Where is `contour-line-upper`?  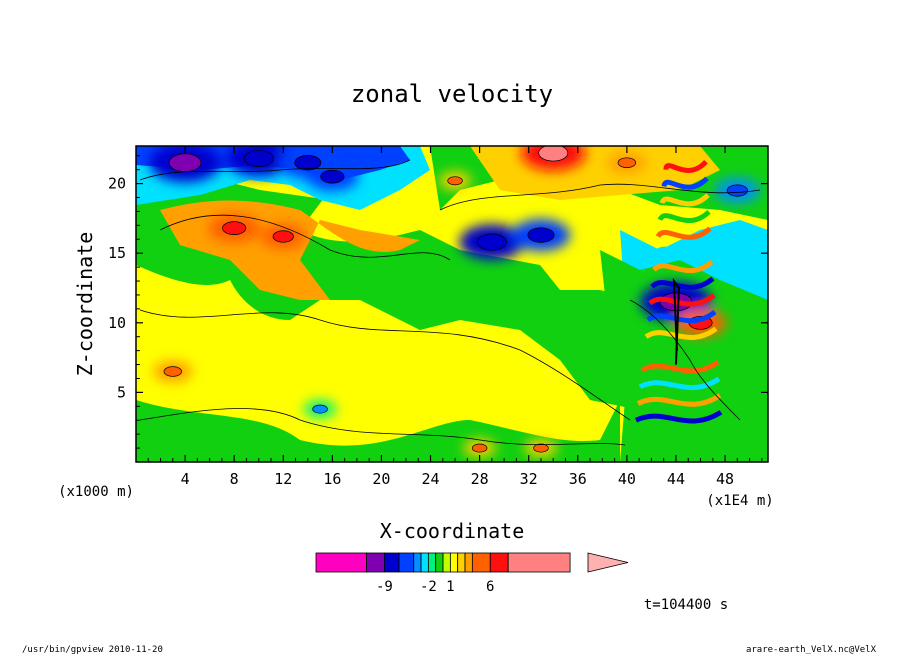 contour-line-upper is located at coordinates (305, 237).